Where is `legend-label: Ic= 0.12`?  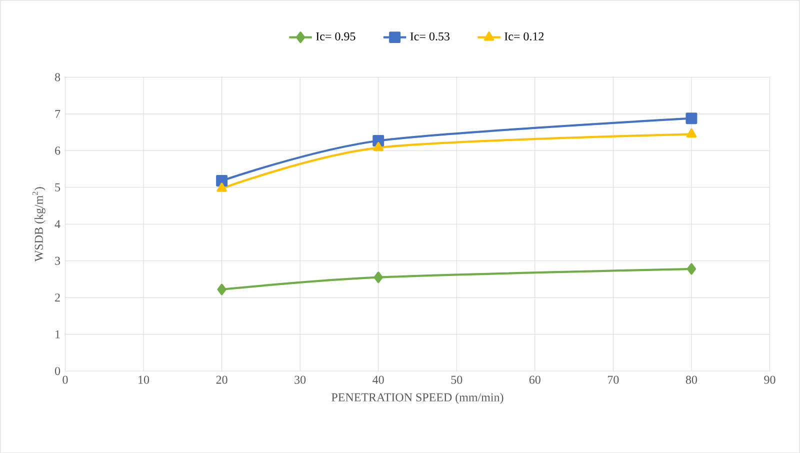
legend-label: Ic= 0.12 is located at coordinates (524, 36).